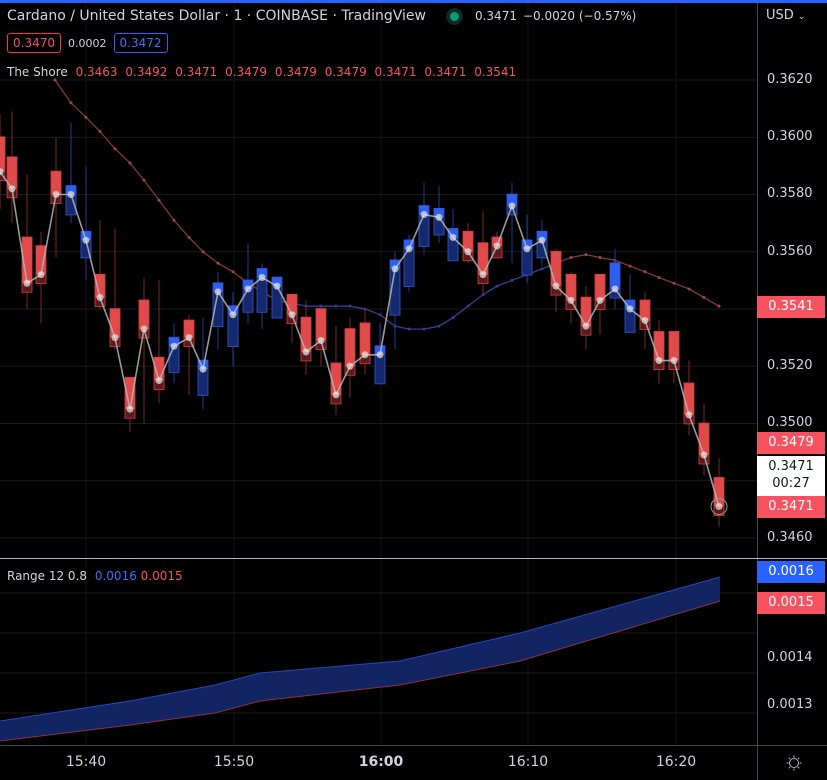 The height and width of the screenshot is (780, 827). What do you see at coordinates (381, 762) in the screenshot?
I see `time-tick: 16:00` at bounding box center [381, 762].